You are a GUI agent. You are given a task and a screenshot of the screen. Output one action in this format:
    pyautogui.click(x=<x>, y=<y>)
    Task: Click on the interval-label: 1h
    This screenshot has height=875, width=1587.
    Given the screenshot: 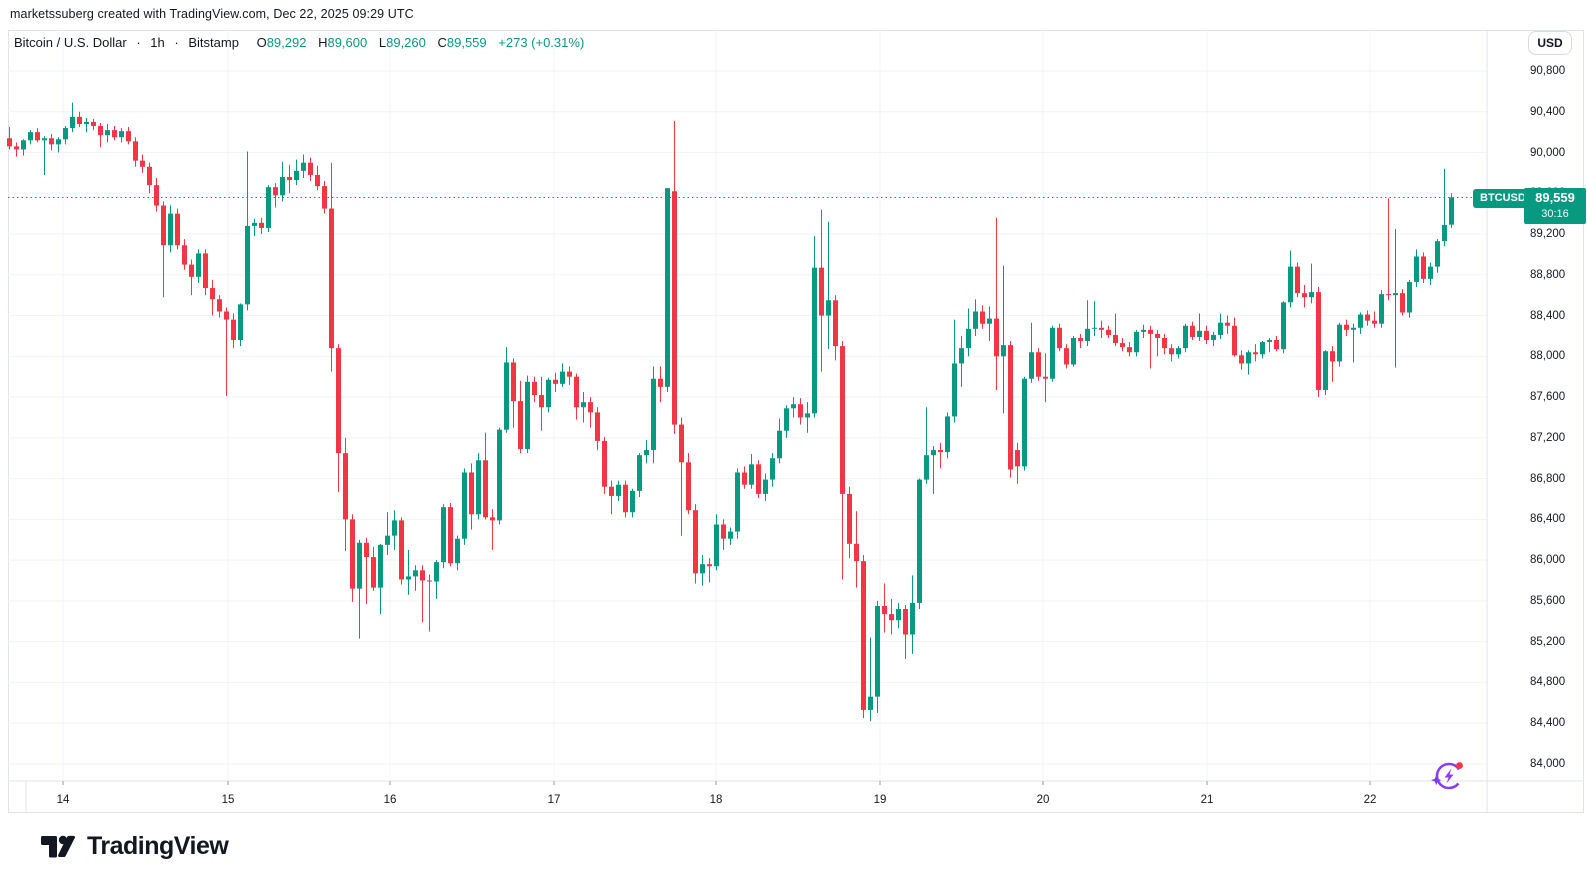 What is the action you would take?
    pyautogui.click(x=157, y=42)
    